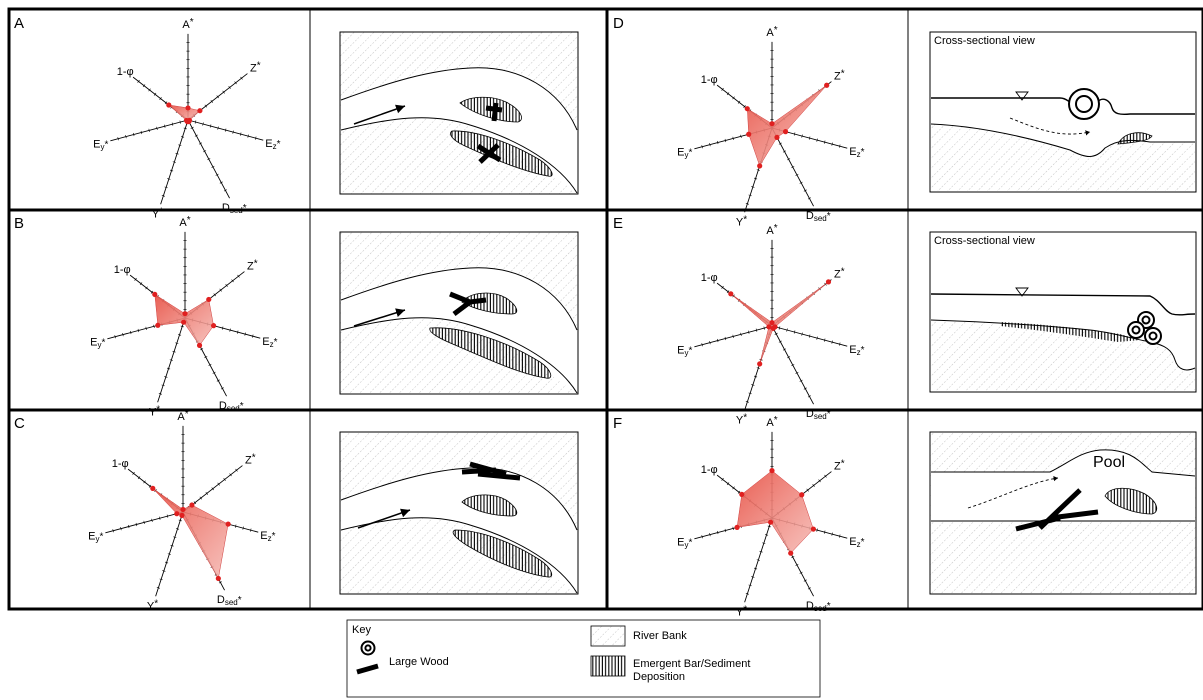 Image resolution: width=1203 pixels, height=700 pixels. I want to click on plan-view-b, so click(459, 313).